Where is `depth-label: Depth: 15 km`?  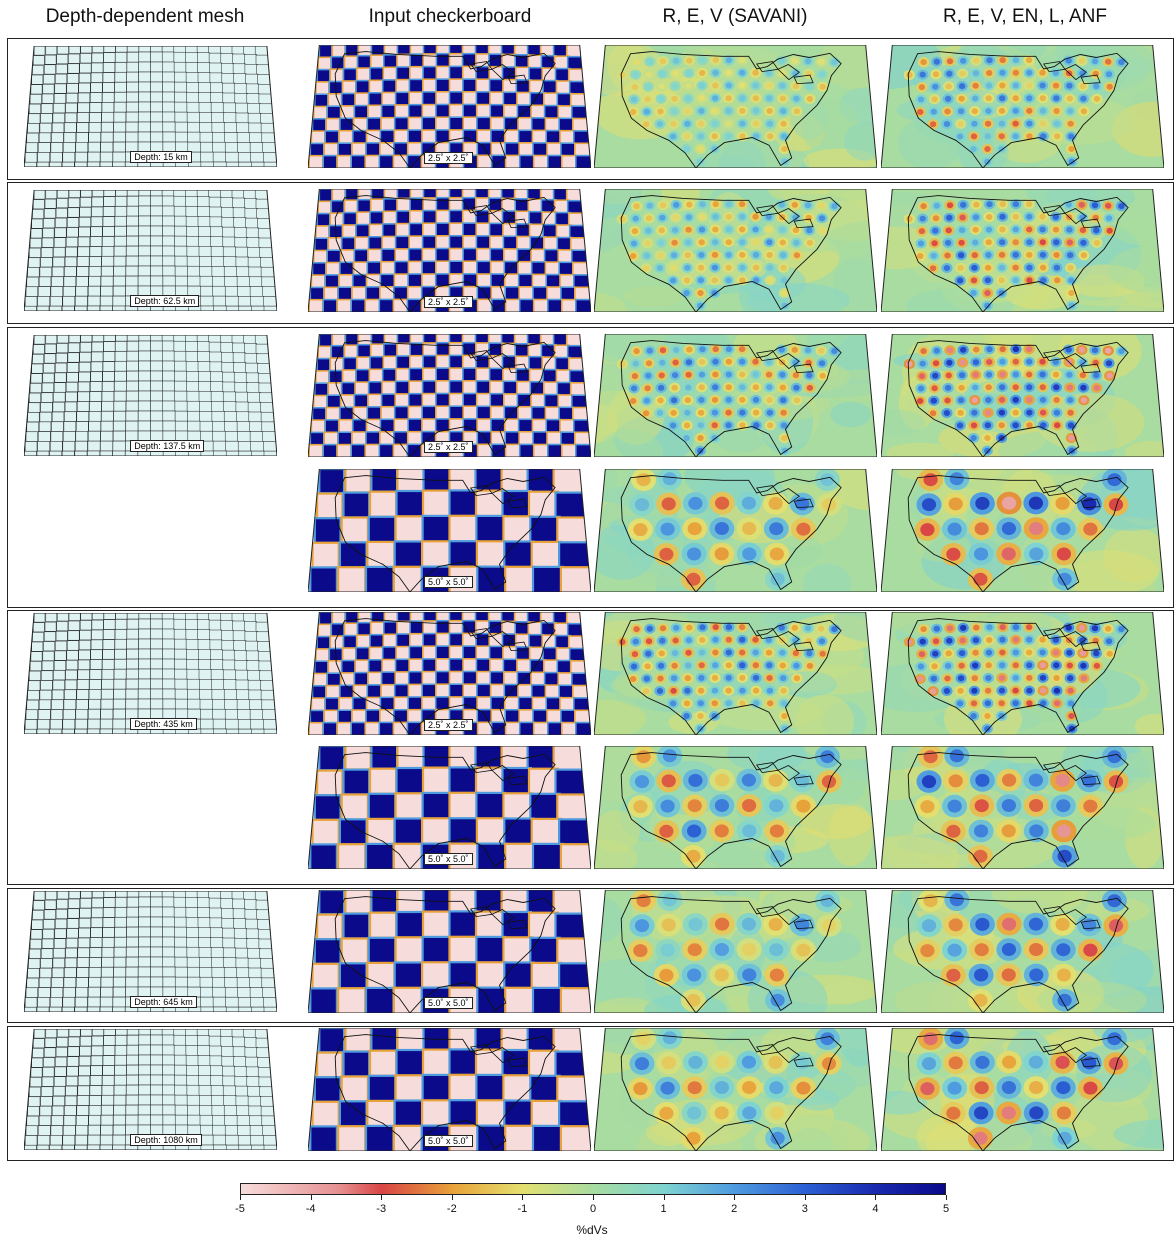 depth-label: Depth: 15 km is located at coordinates (161, 157).